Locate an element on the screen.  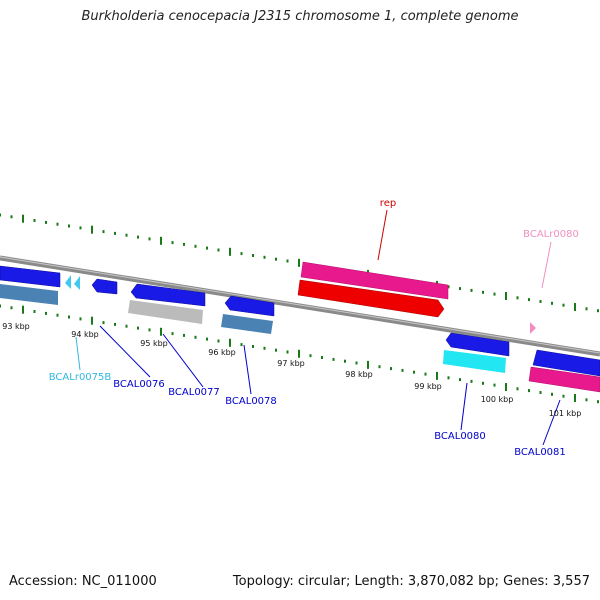
gene-feature-bcal0080 is located at coordinates (477, 344).